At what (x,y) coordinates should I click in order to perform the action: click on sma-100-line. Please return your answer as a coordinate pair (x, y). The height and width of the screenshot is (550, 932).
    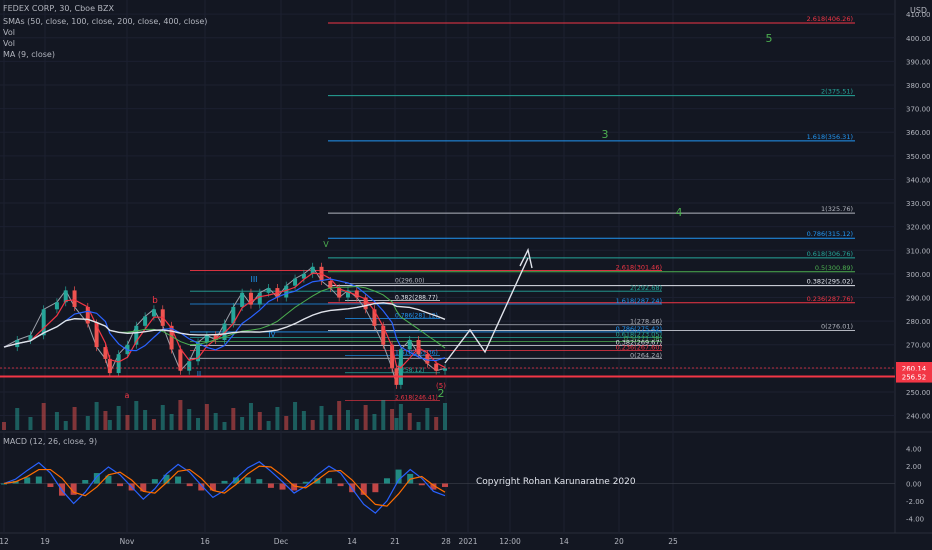
    Looking at the image, I should click on (224, 320).